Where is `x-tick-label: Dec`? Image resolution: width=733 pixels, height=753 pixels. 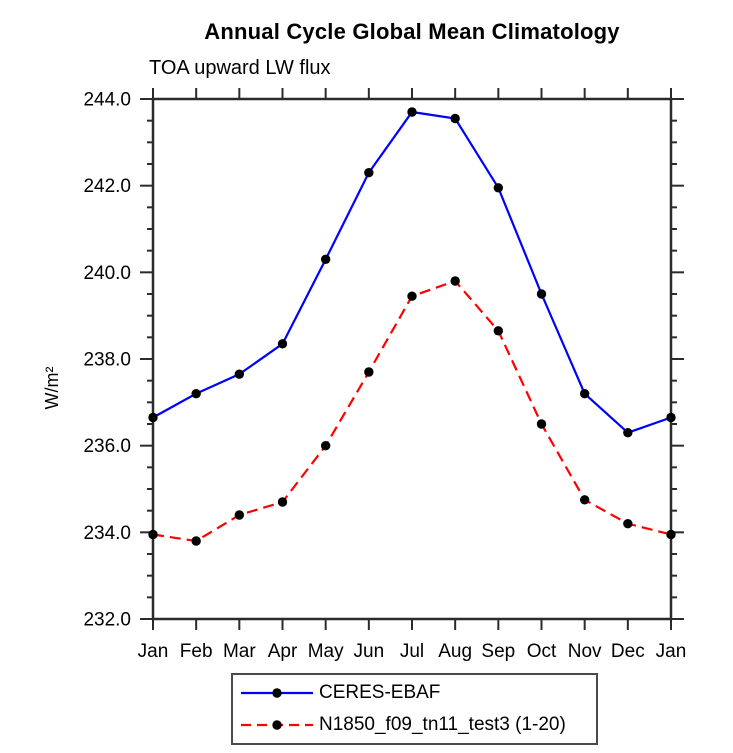
x-tick-label: Dec is located at coordinates (628, 651).